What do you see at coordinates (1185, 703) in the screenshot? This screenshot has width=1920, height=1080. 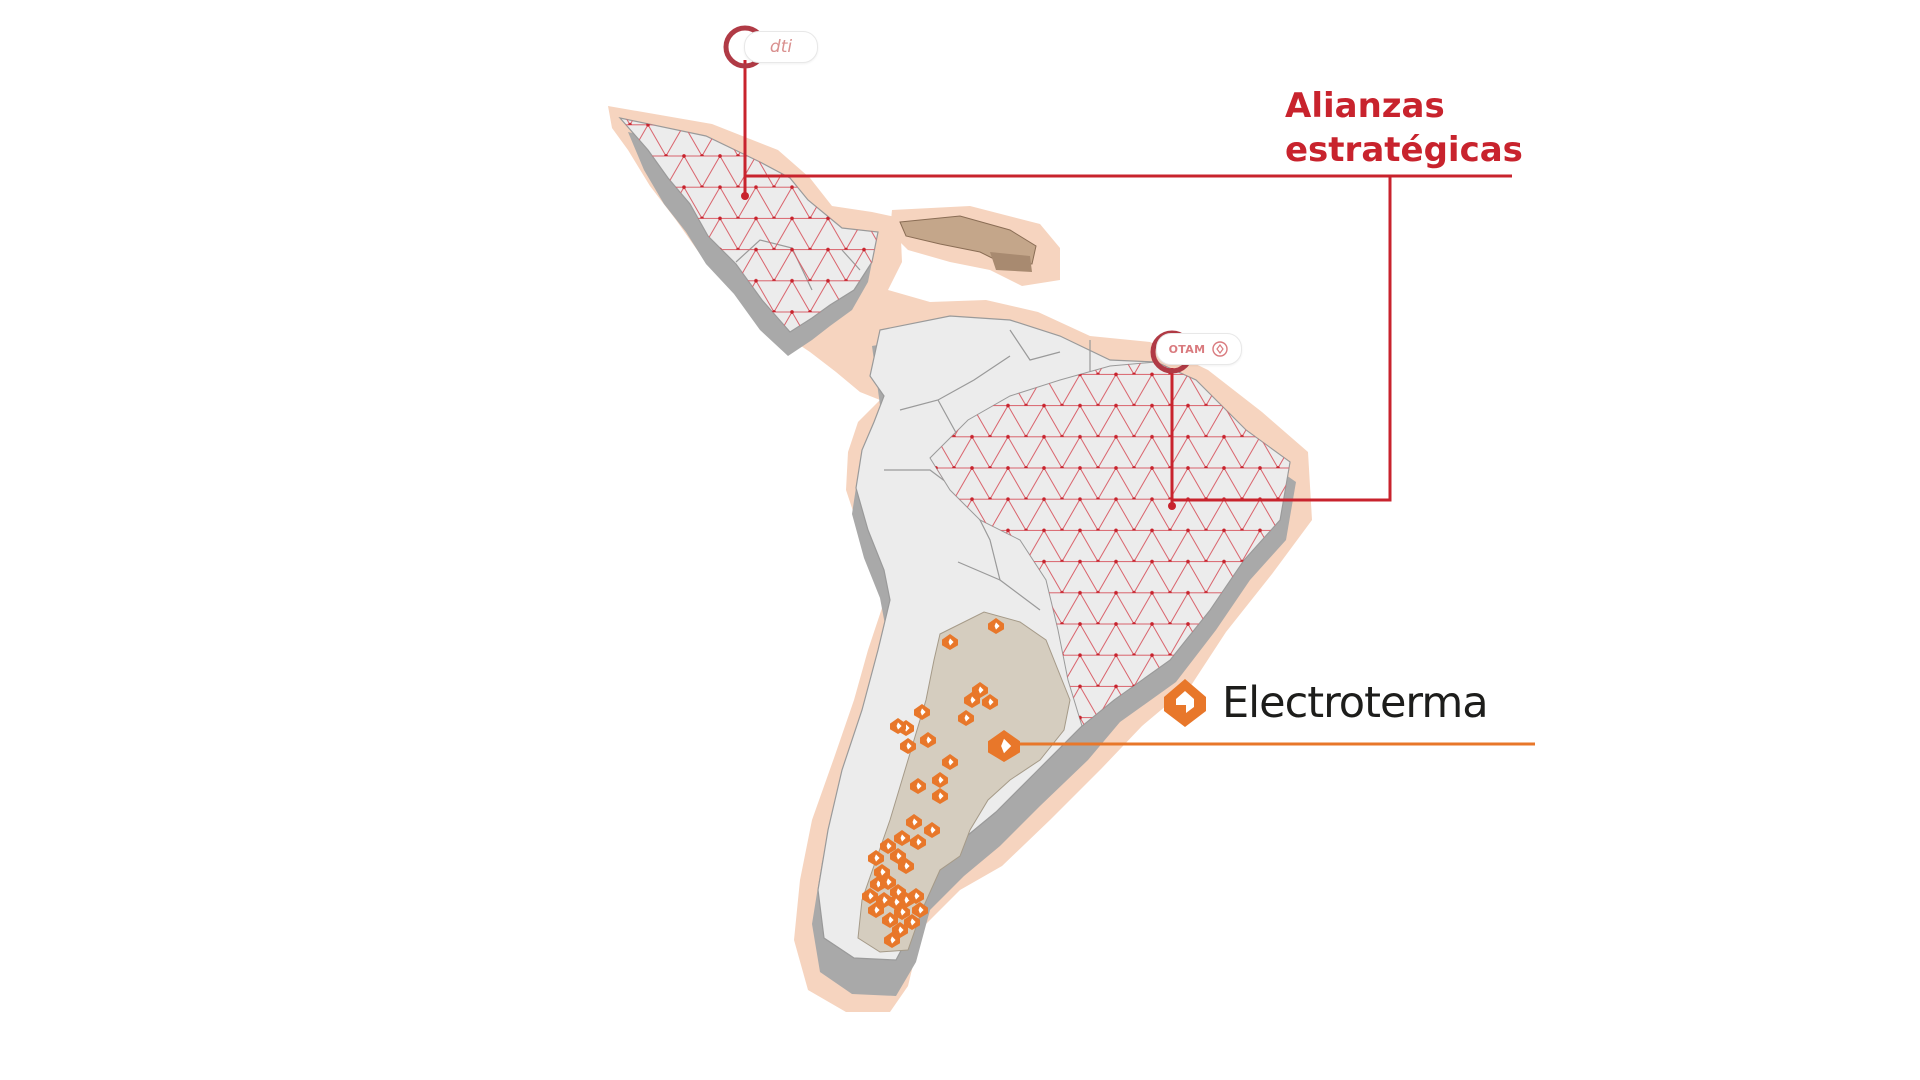 I see `electroterma-logo-icon` at bounding box center [1185, 703].